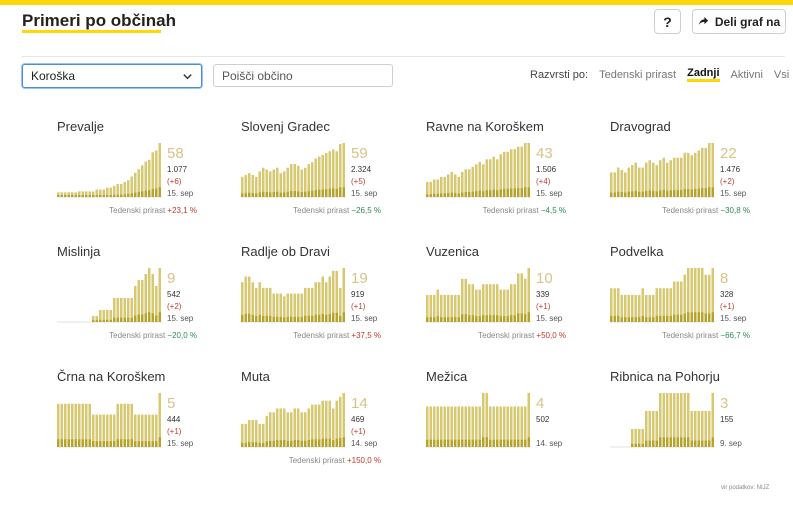 Image resolution: width=793 pixels, height=525 pixels. Describe the element at coordinates (363, 460) in the screenshot. I see `weekly-growth-value: +150,0 %` at that location.